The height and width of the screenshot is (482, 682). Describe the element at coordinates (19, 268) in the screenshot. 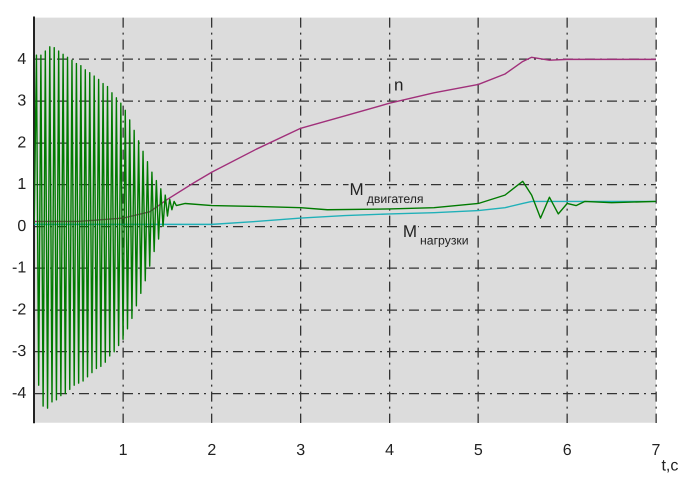

I see `y-tick-label: -1` at that location.